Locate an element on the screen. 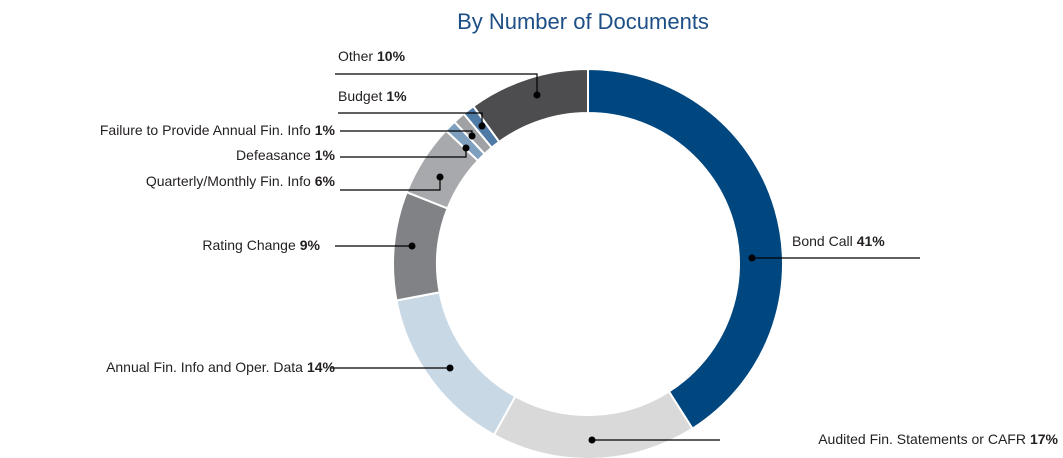  data-label: Bond Call 41% is located at coordinates (838, 241).